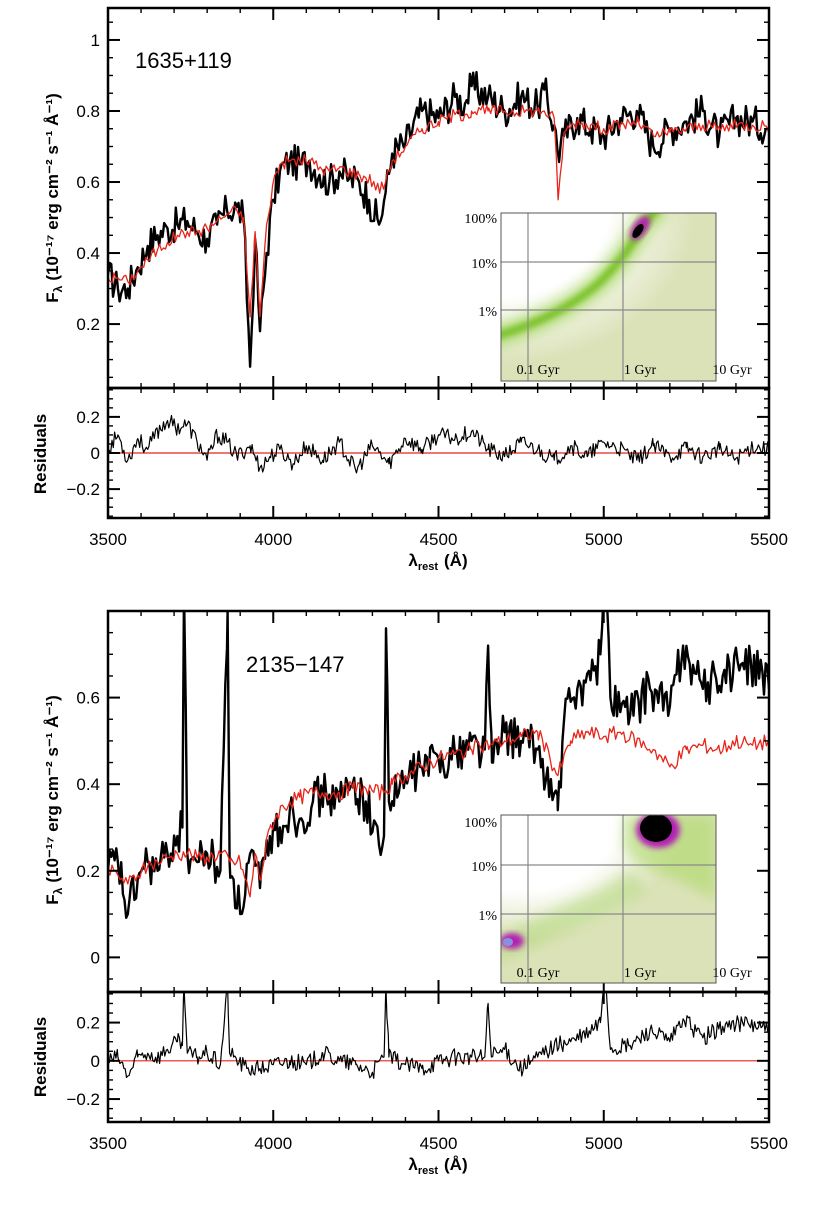 Image resolution: width=830 pixels, height=1205 pixels. I want to click on y-tick-label: 0.8, so click(88, 111).